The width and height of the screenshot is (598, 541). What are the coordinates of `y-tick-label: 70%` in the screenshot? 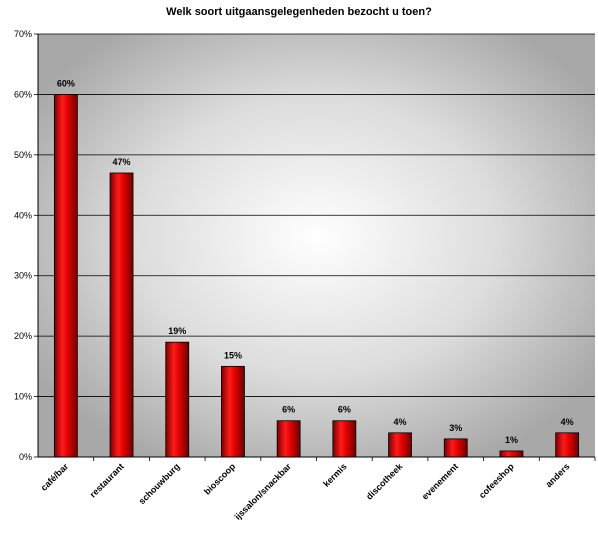 It's located at (23, 34).